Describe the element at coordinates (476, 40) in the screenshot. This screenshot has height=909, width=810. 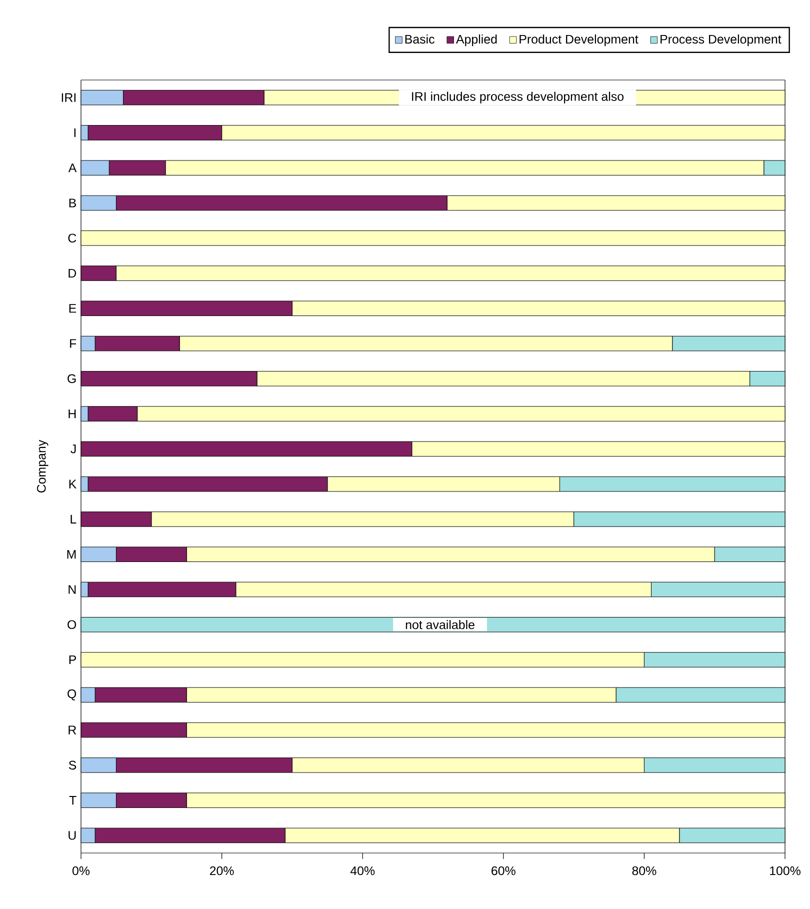
I see `legend-label: Applied` at that location.